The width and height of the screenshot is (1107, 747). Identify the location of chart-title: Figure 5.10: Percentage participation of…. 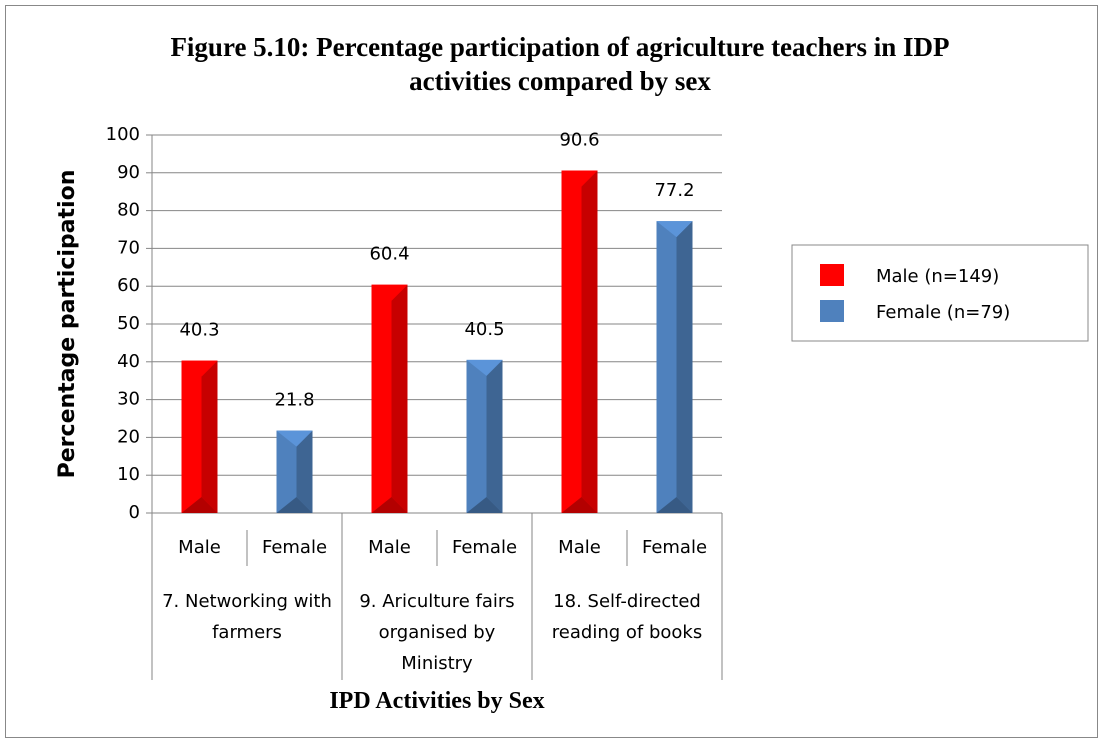
(560, 64).